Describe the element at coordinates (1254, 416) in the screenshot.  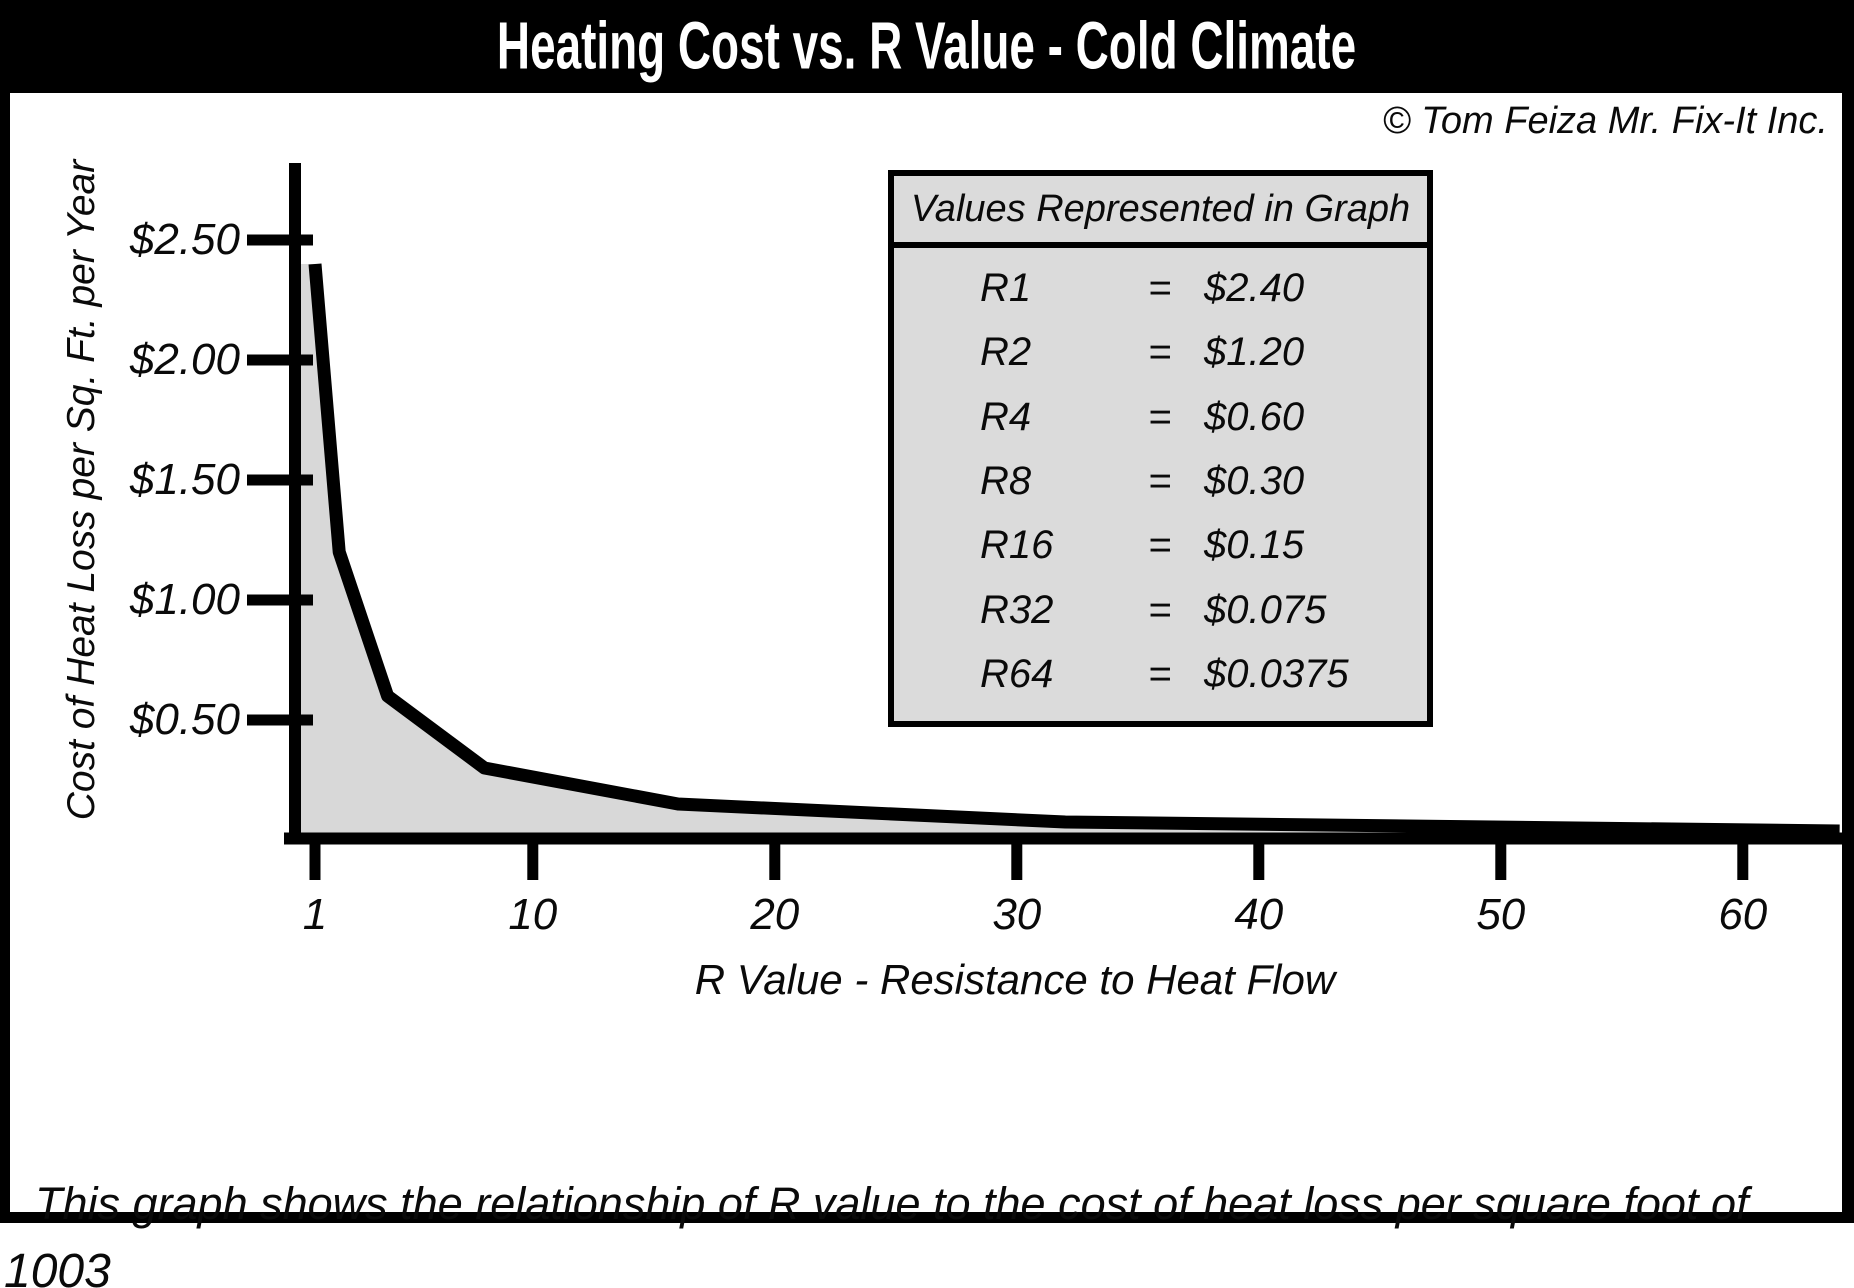
I see `legend-value: $0.60` at that location.